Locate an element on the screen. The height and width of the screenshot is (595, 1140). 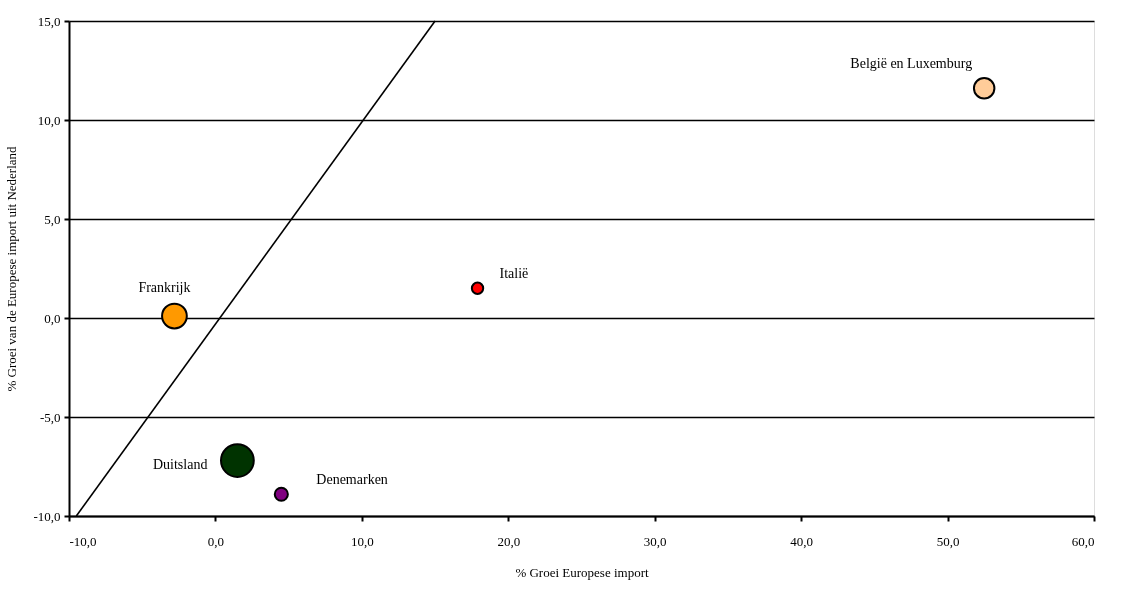
y-tick-label: 15,0 is located at coordinates (49, 21).